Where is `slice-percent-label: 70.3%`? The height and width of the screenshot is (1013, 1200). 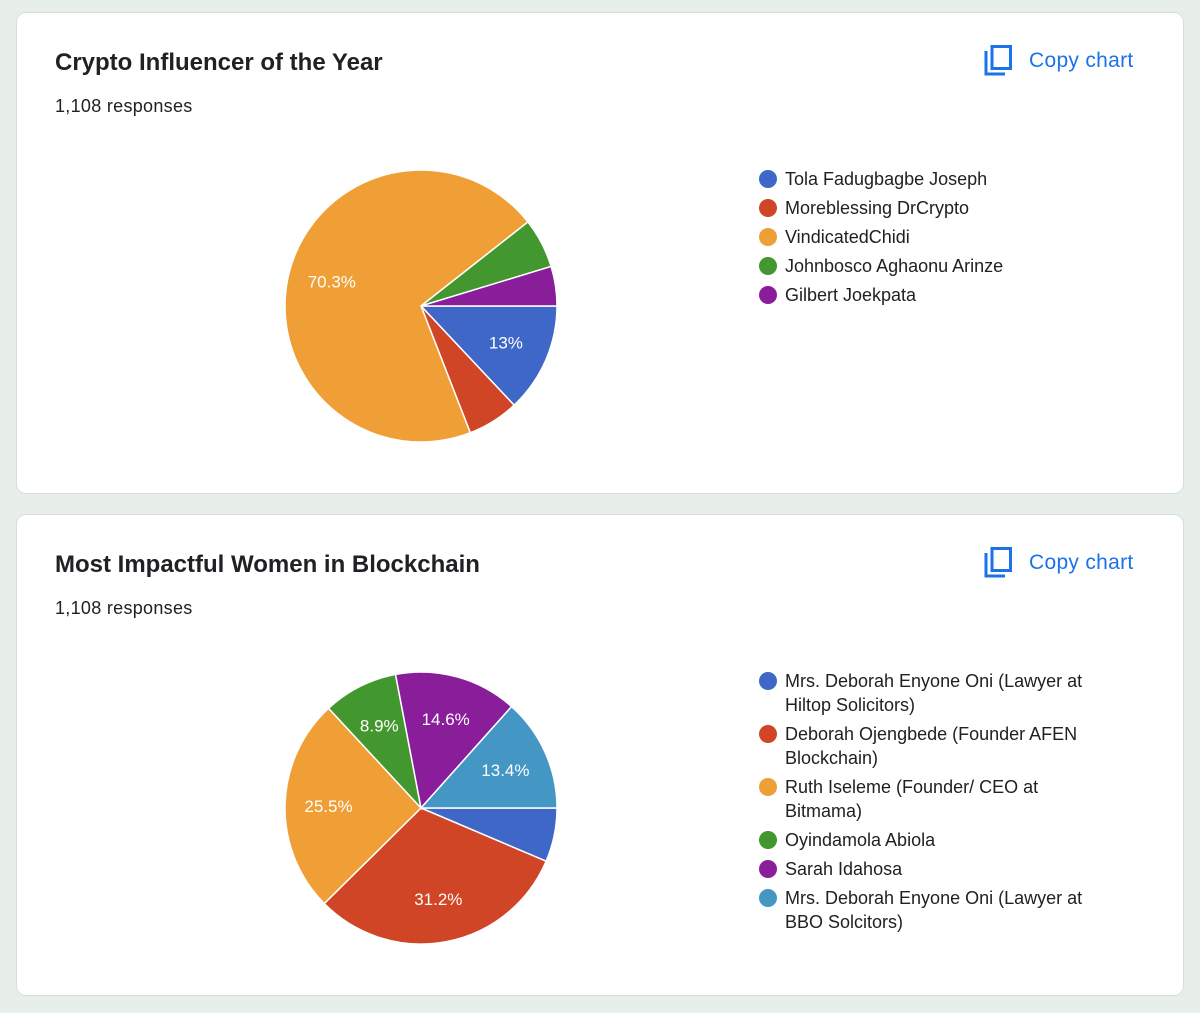 slice-percent-label: 70.3% is located at coordinates (332, 282).